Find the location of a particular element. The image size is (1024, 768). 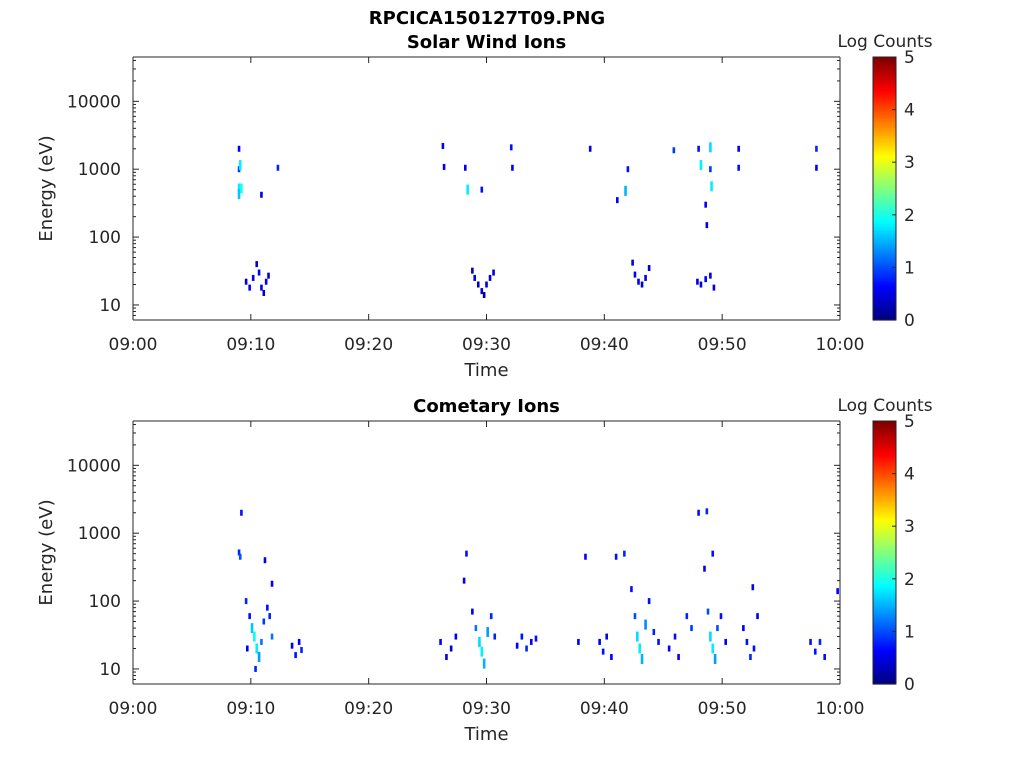

x-axis-label: Time is located at coordinates (485, 734).